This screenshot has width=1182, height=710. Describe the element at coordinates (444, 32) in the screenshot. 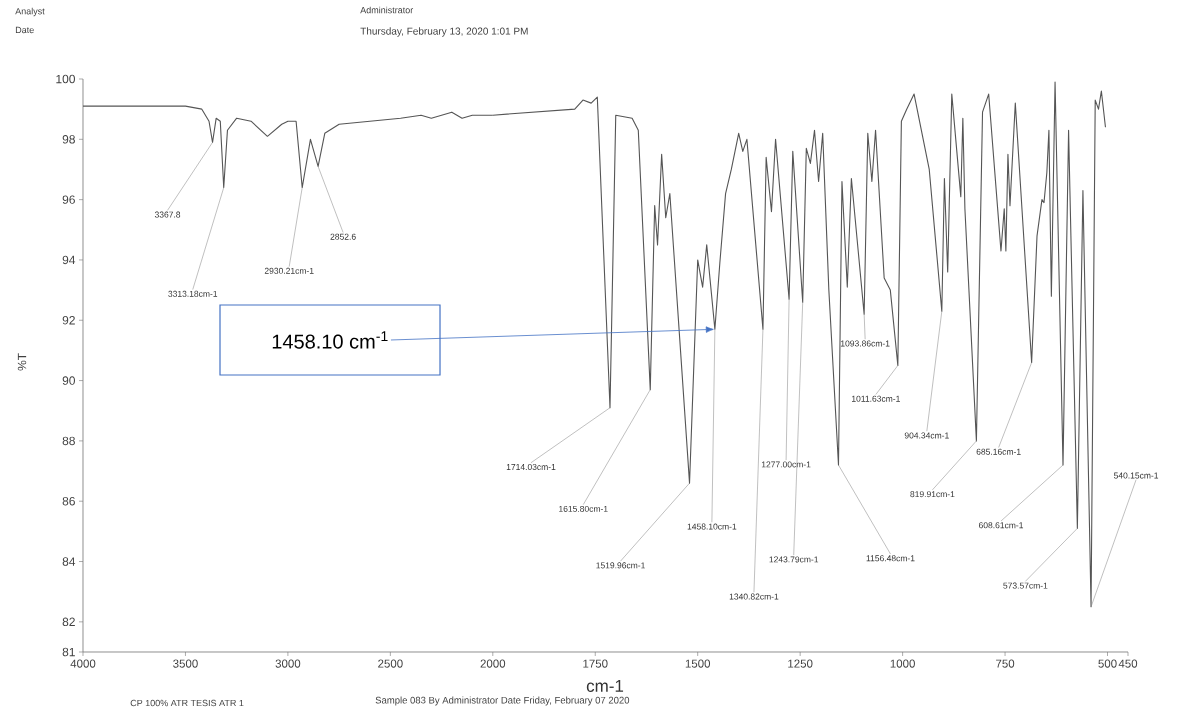

I see `text: Thursday, February 13, 2020 1:01 PM` at that location.